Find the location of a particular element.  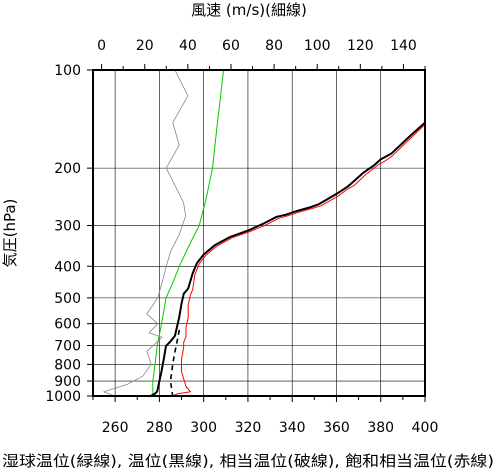

bottom-tick-label: 340 is located at coordinates (292, 428).